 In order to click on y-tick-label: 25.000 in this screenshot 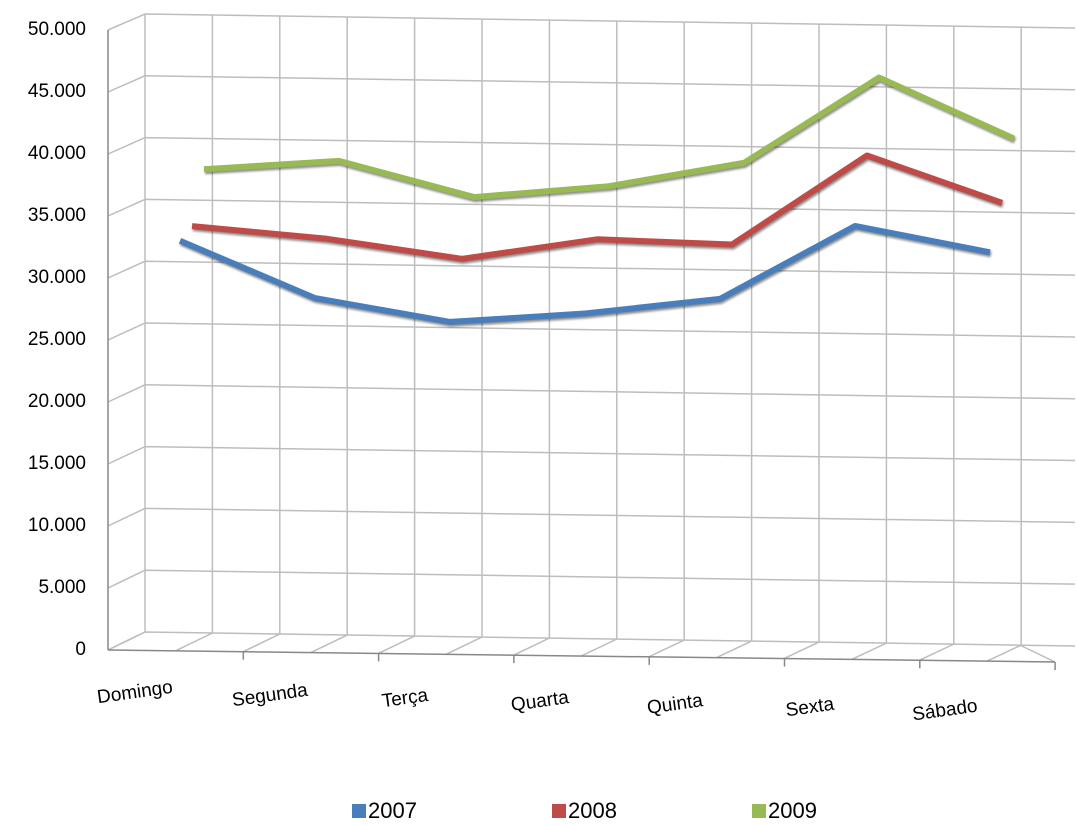, I will do `click(57, 339)`.